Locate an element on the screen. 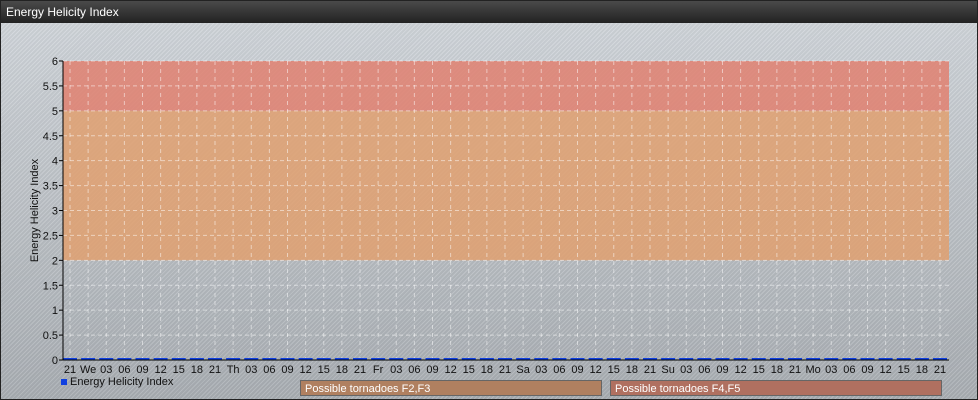  x-tick-label: Sa is located at coordinates (523, 370).